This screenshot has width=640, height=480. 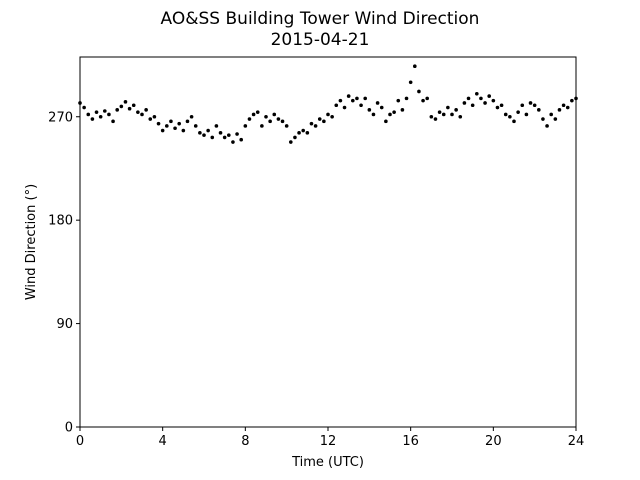 I want to click on y-tick-label: 180, so click(x=60, y=221).